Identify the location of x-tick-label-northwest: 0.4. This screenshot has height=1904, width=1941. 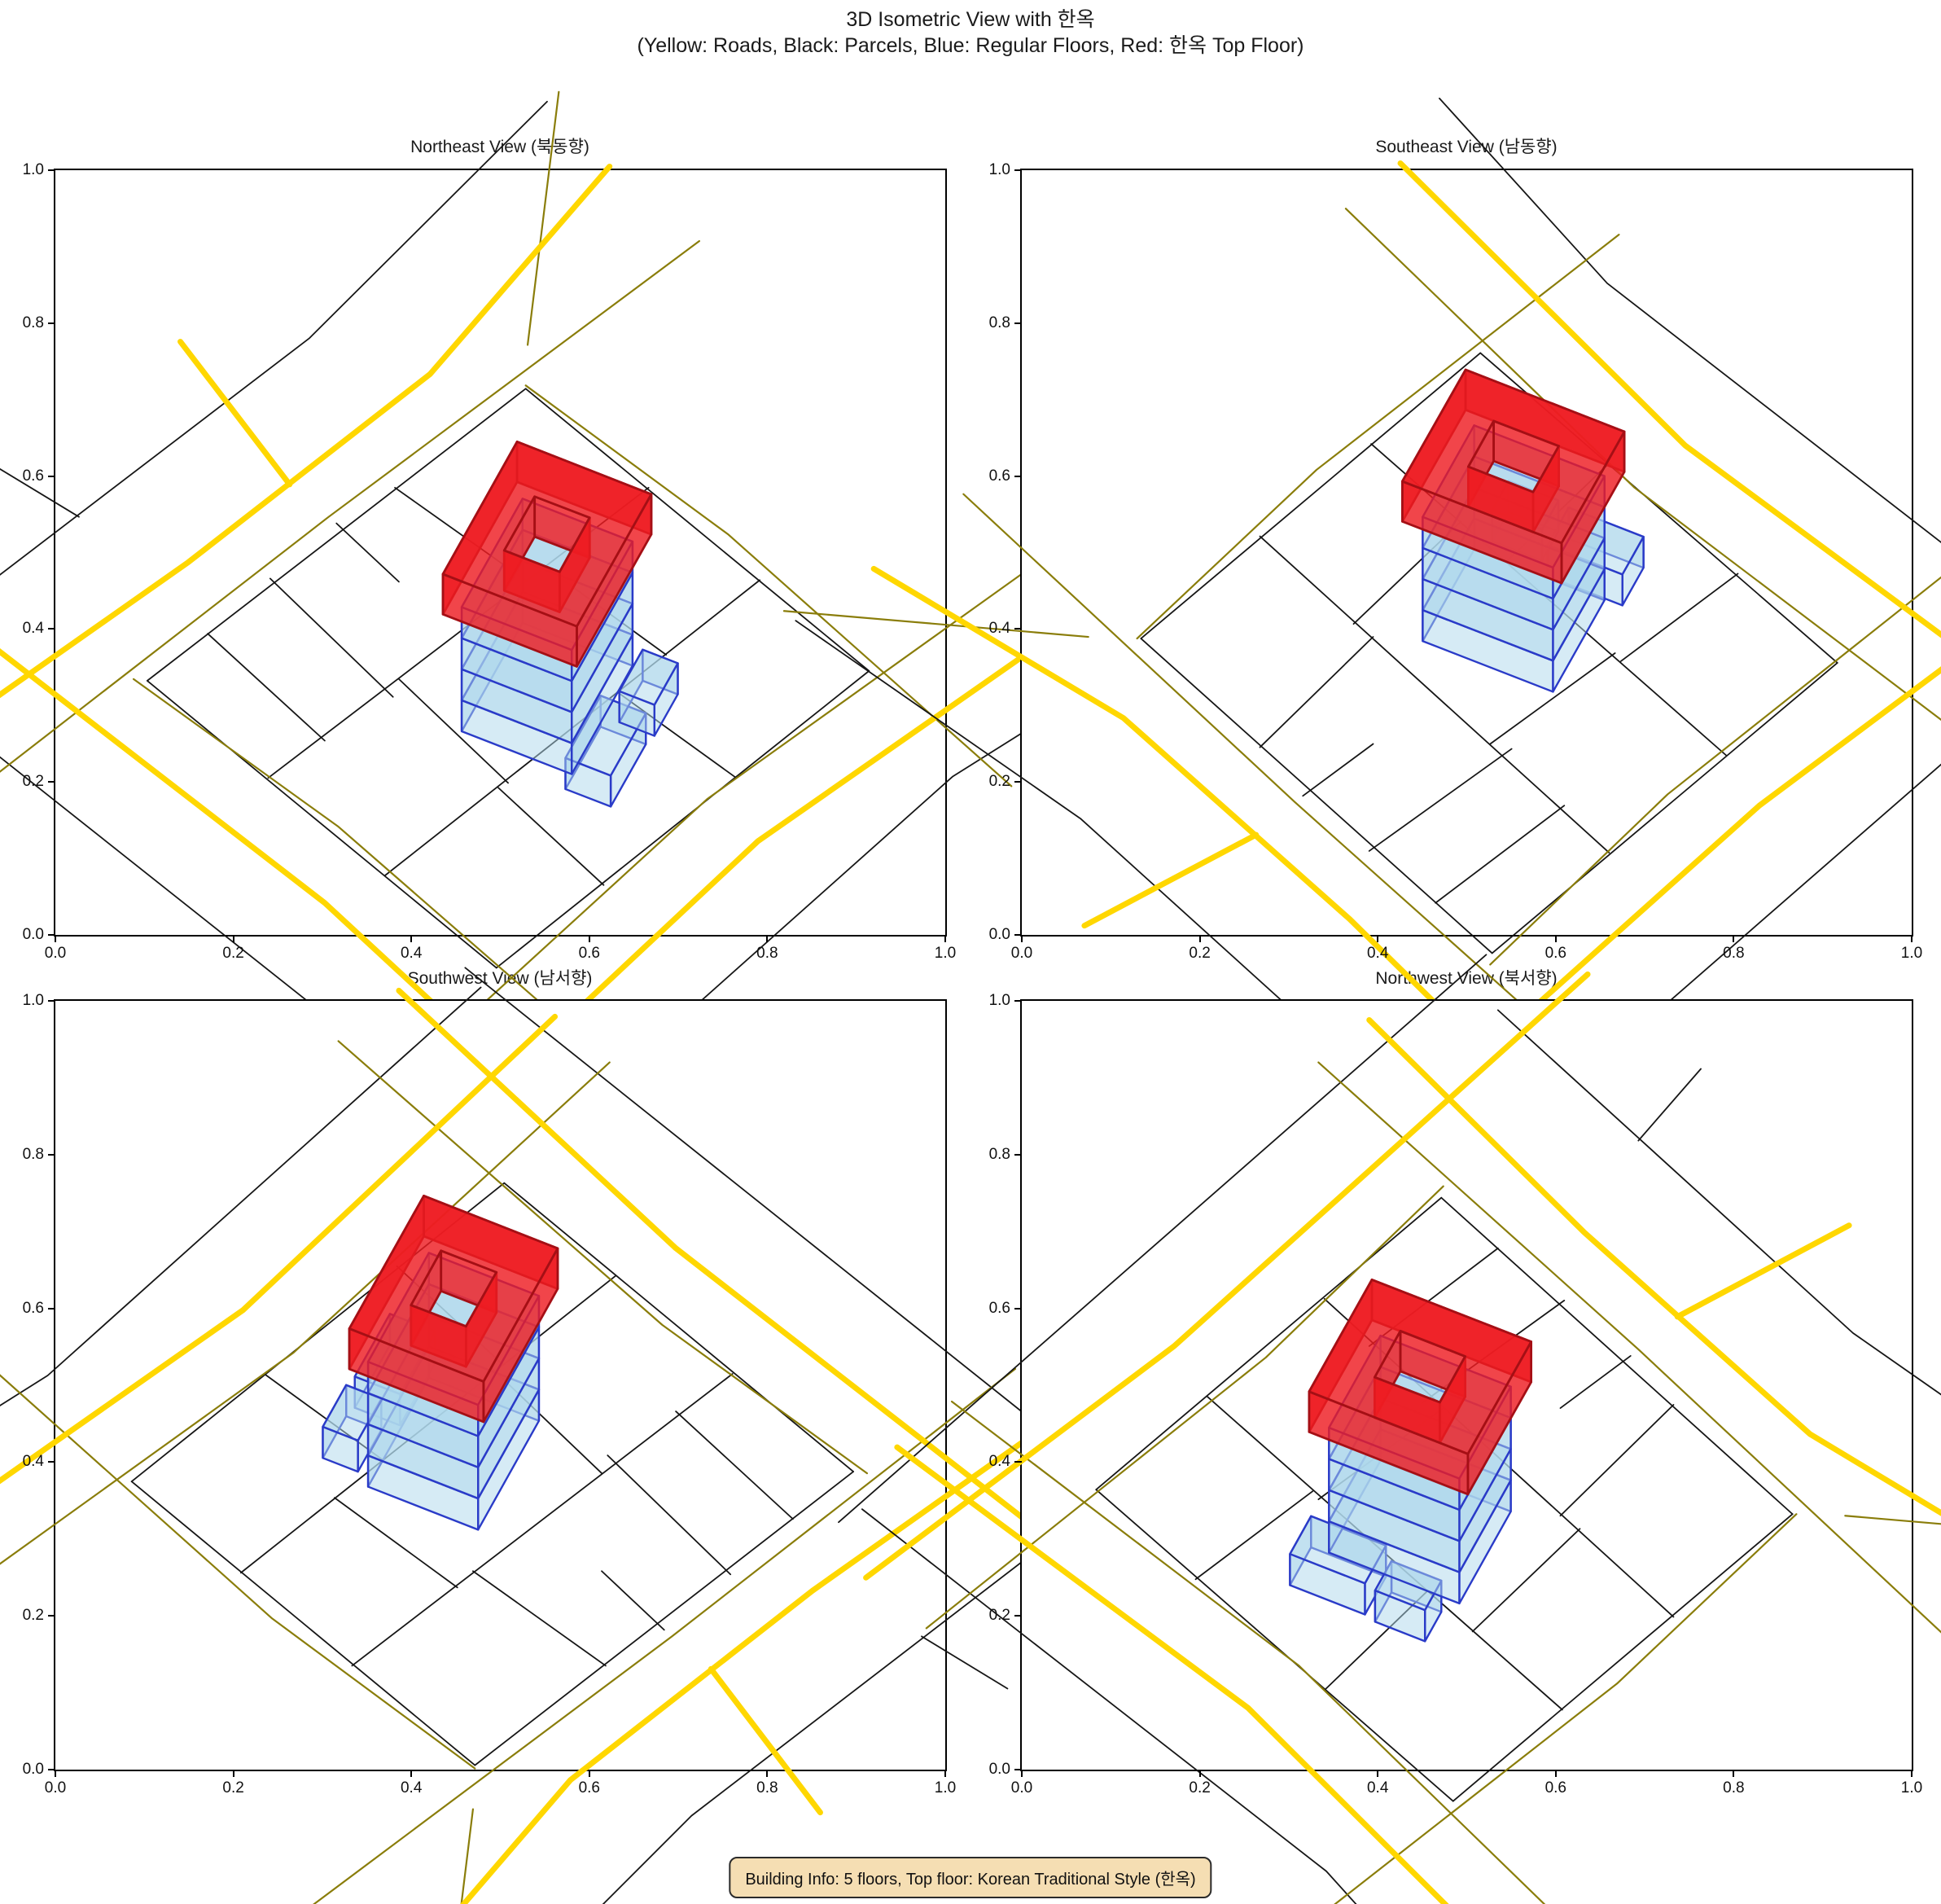
(1377, 1788).